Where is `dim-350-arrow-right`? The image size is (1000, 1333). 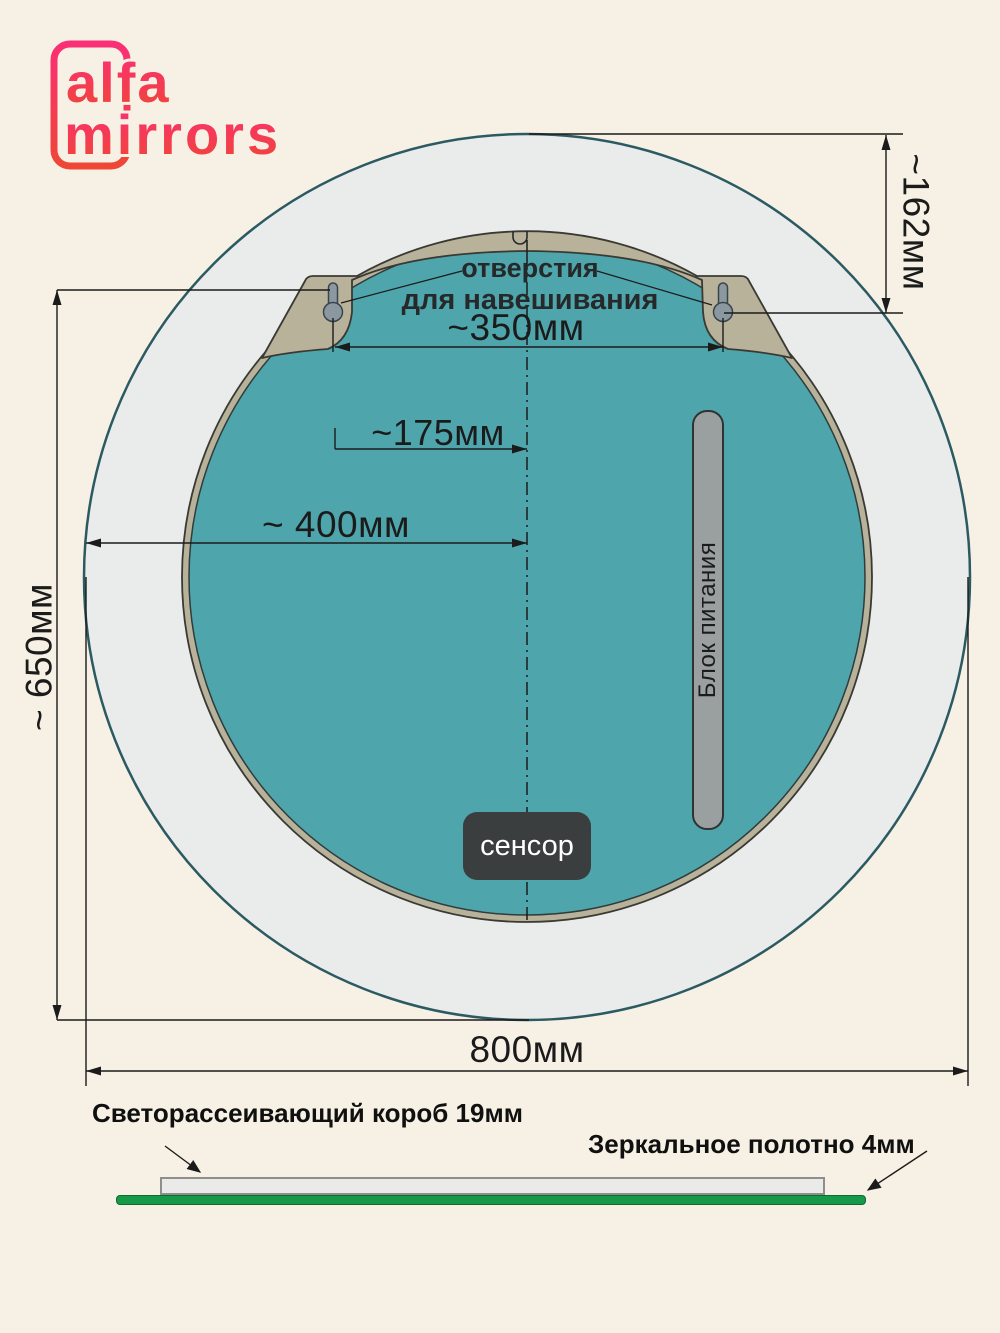
dim-350-arrow-right is located at coordinates (715, 347).